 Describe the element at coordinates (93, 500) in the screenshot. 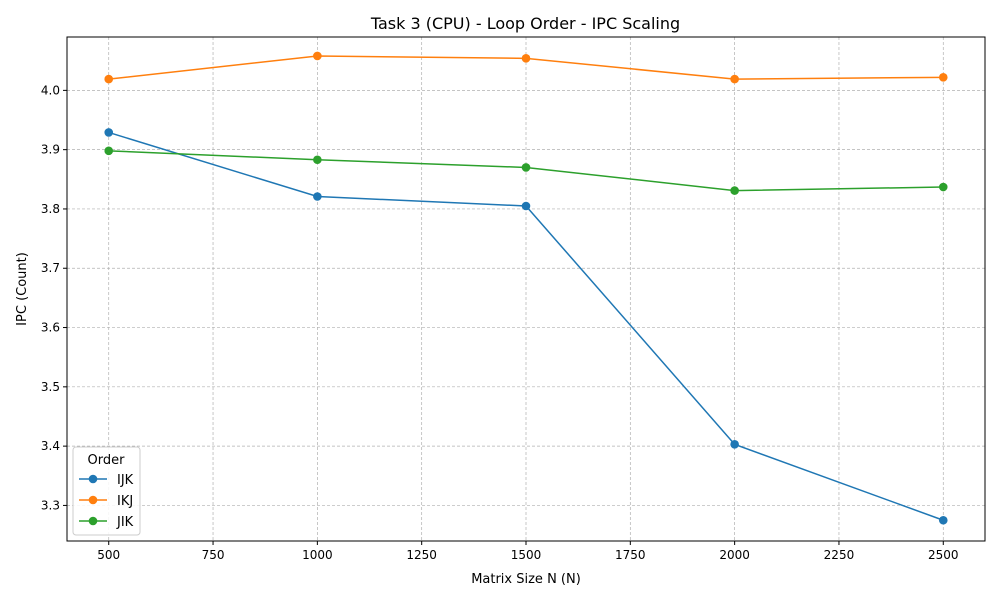

I see `legend-marker-ikj` at that location.